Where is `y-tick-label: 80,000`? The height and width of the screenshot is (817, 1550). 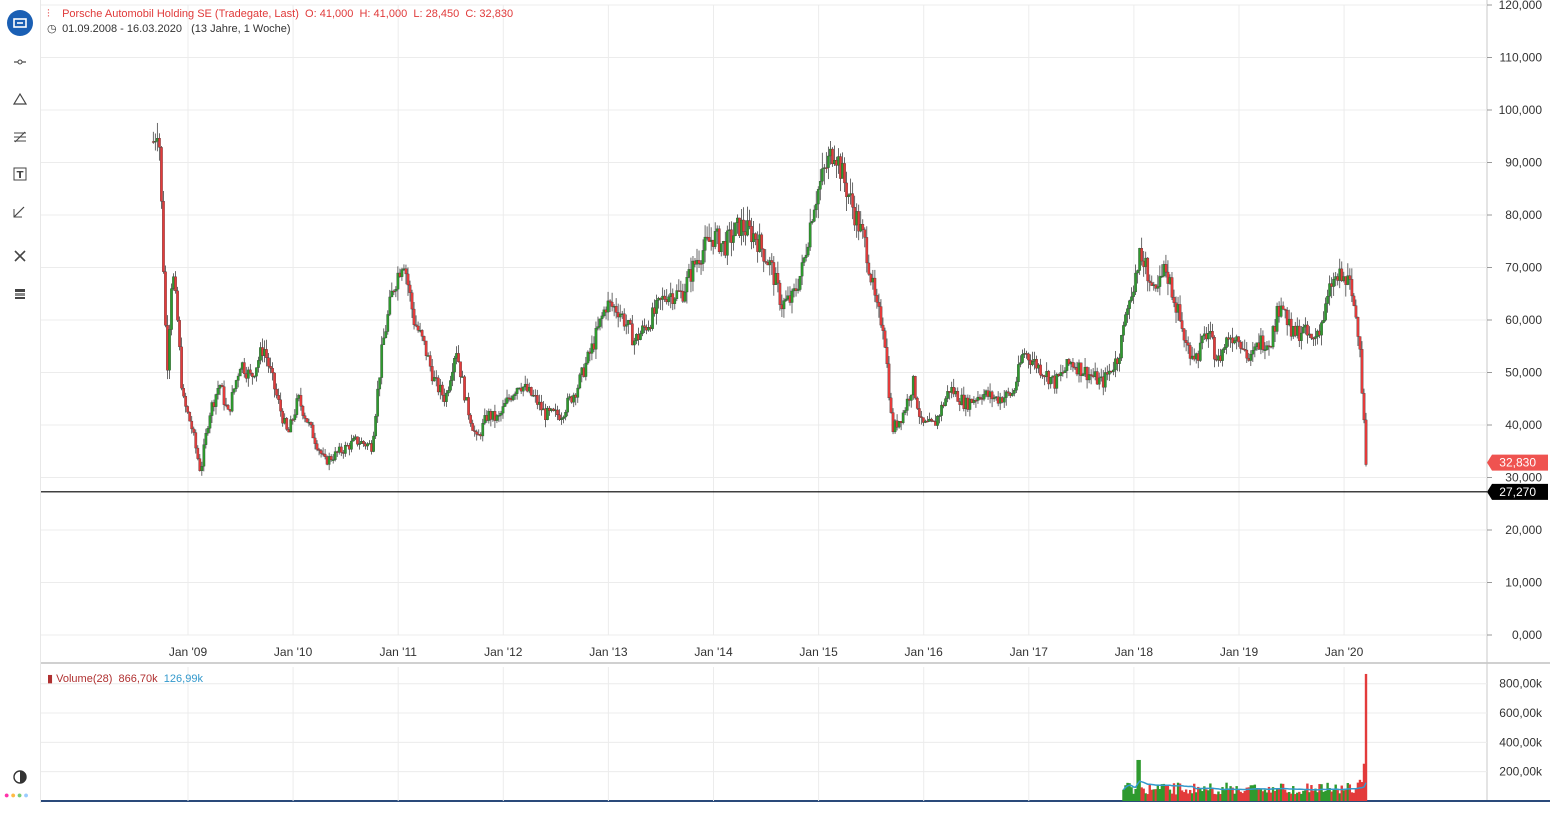
y-tick-label: 80,000 is located at coordinates (1523, 215).